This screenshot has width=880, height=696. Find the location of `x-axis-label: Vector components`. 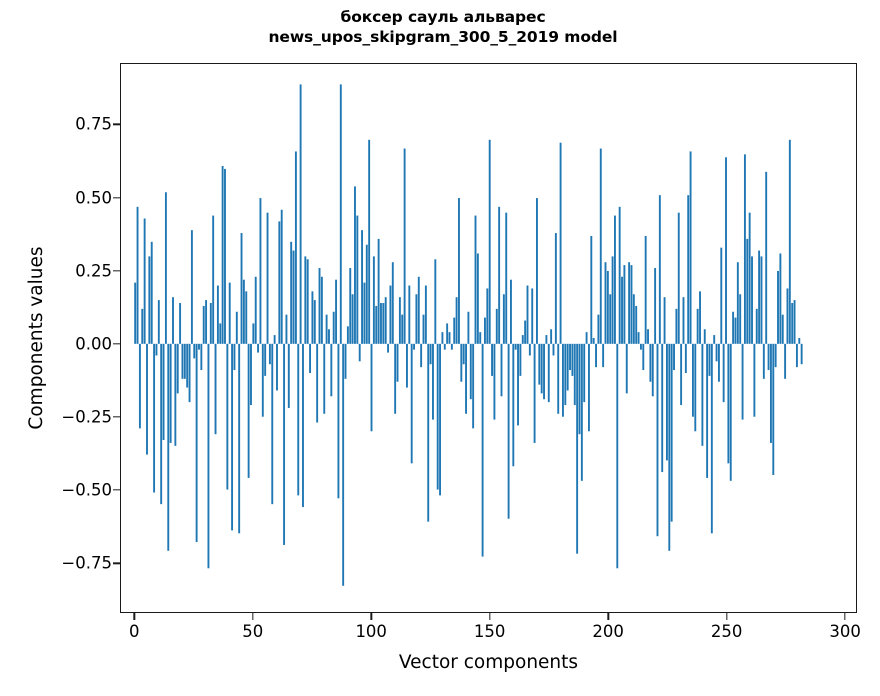

x-axis-label: Vector components is located at coordinates (488, 662).